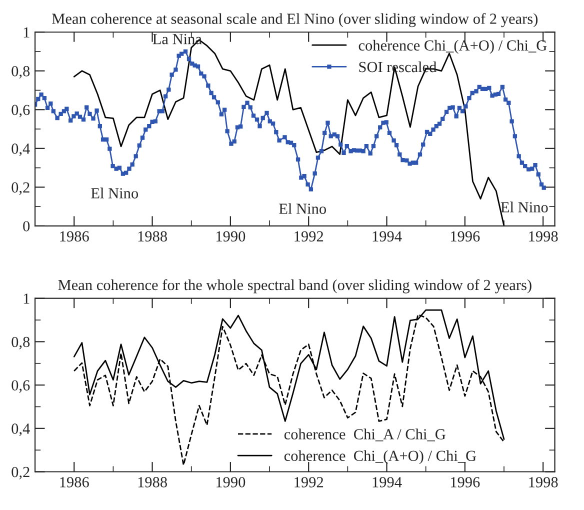 This screenshot has width=584, height=510. Describe the element at coordinates (26, 226) in the screenshot. I see `y-tick-label: 0` at that location.